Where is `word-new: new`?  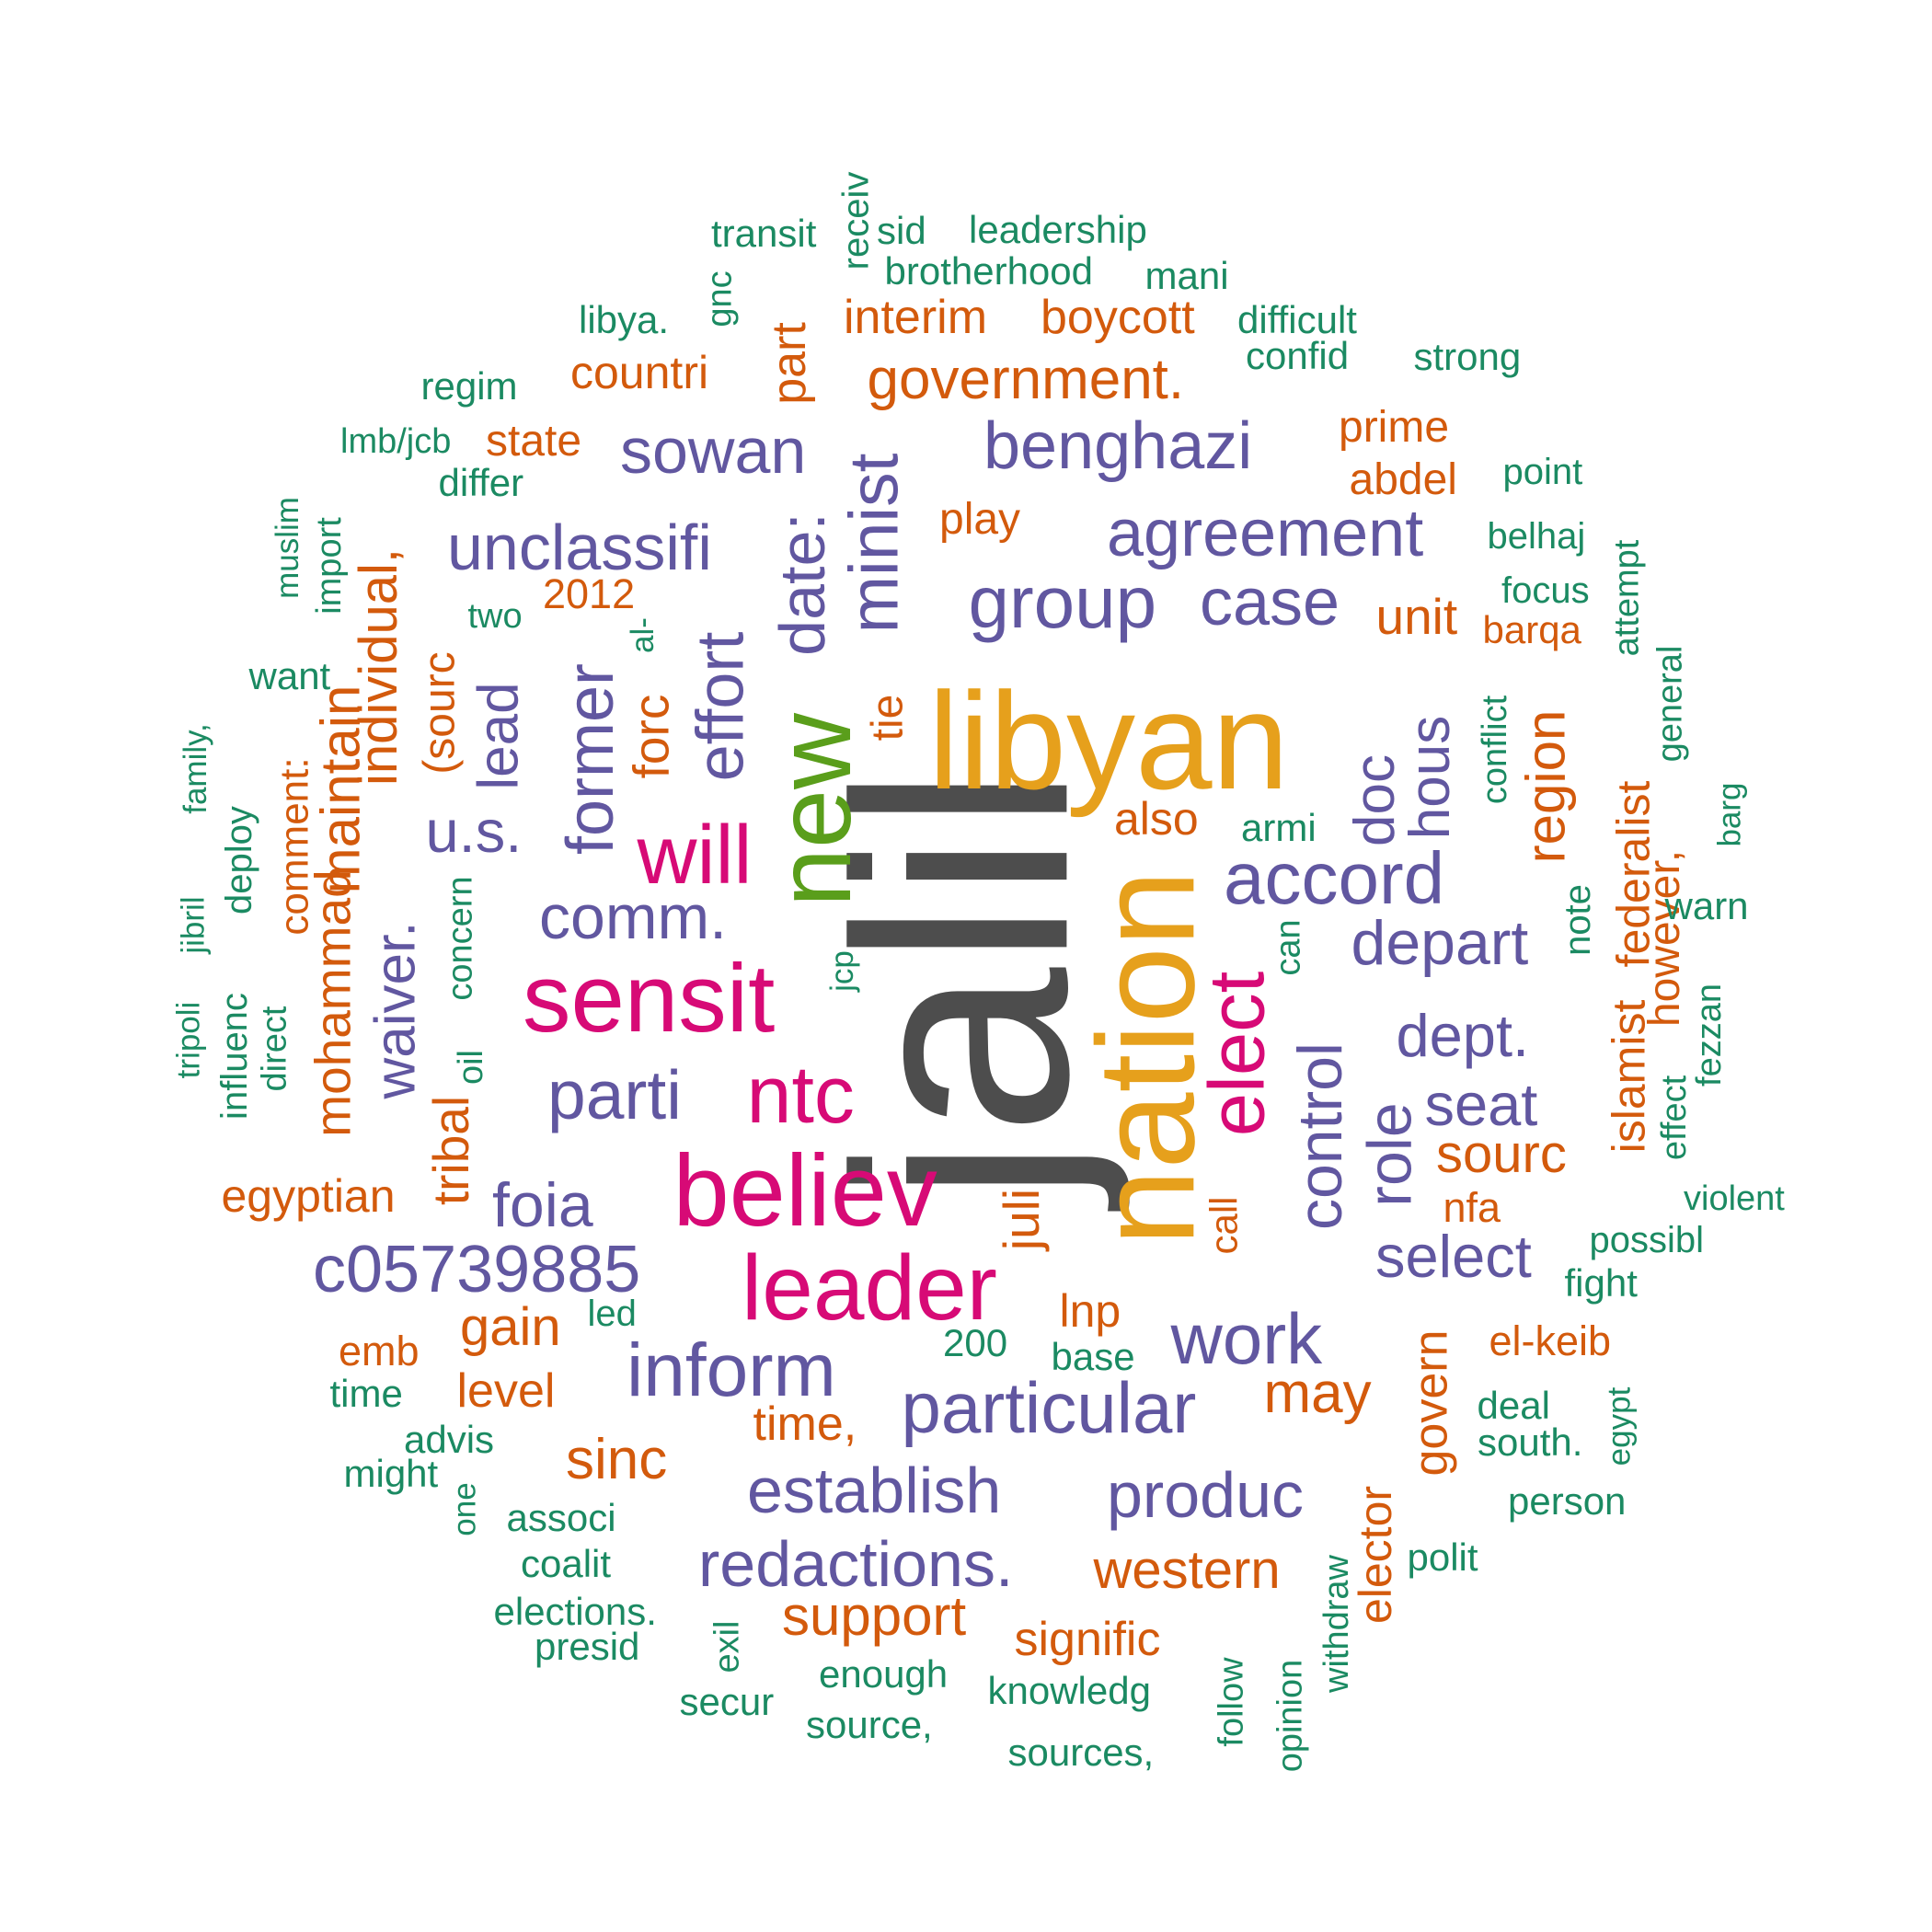 word-new: new is located at coordinates (813, 809).